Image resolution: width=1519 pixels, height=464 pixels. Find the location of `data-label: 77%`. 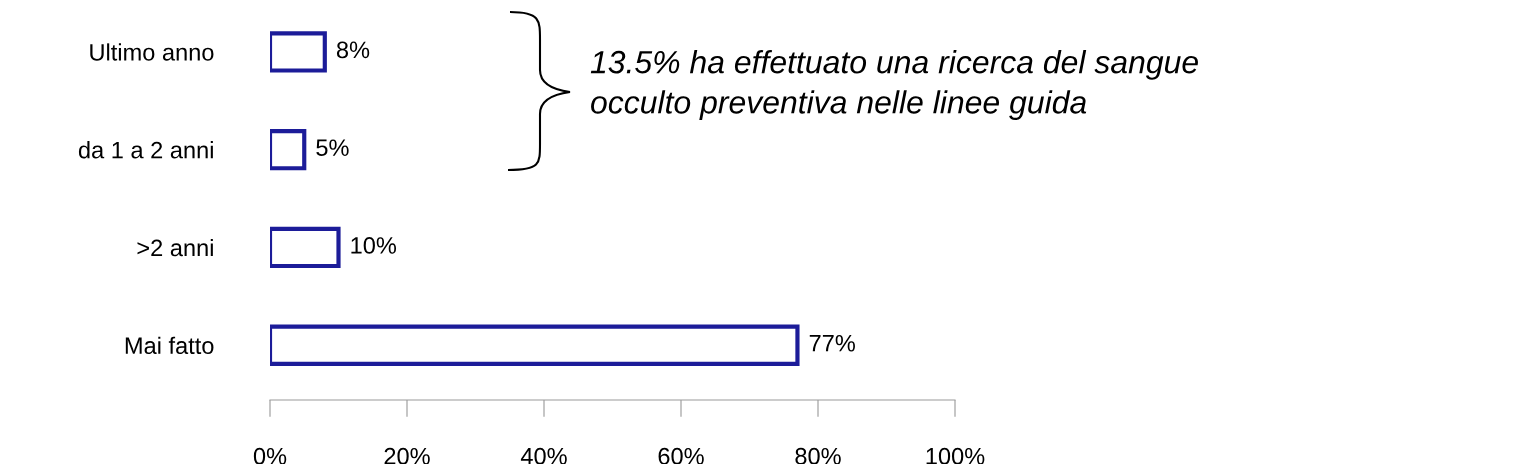

data-label: 77% is located at coordinates (832, 343).